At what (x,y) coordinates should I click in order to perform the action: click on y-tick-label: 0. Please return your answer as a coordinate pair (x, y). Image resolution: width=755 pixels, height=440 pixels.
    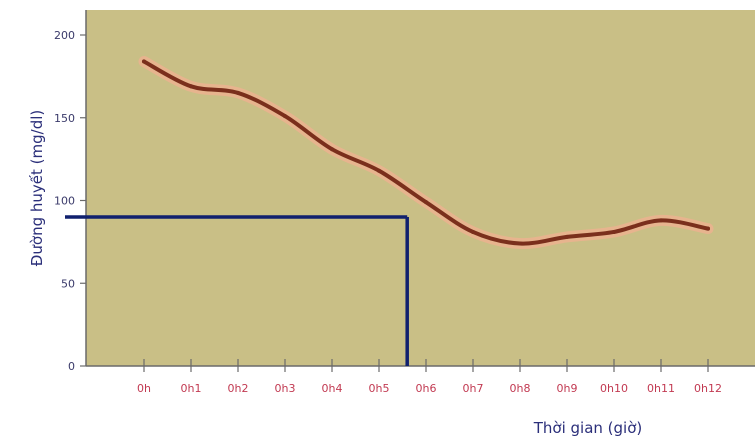
    Looking at the image, I should click on (71, 366).